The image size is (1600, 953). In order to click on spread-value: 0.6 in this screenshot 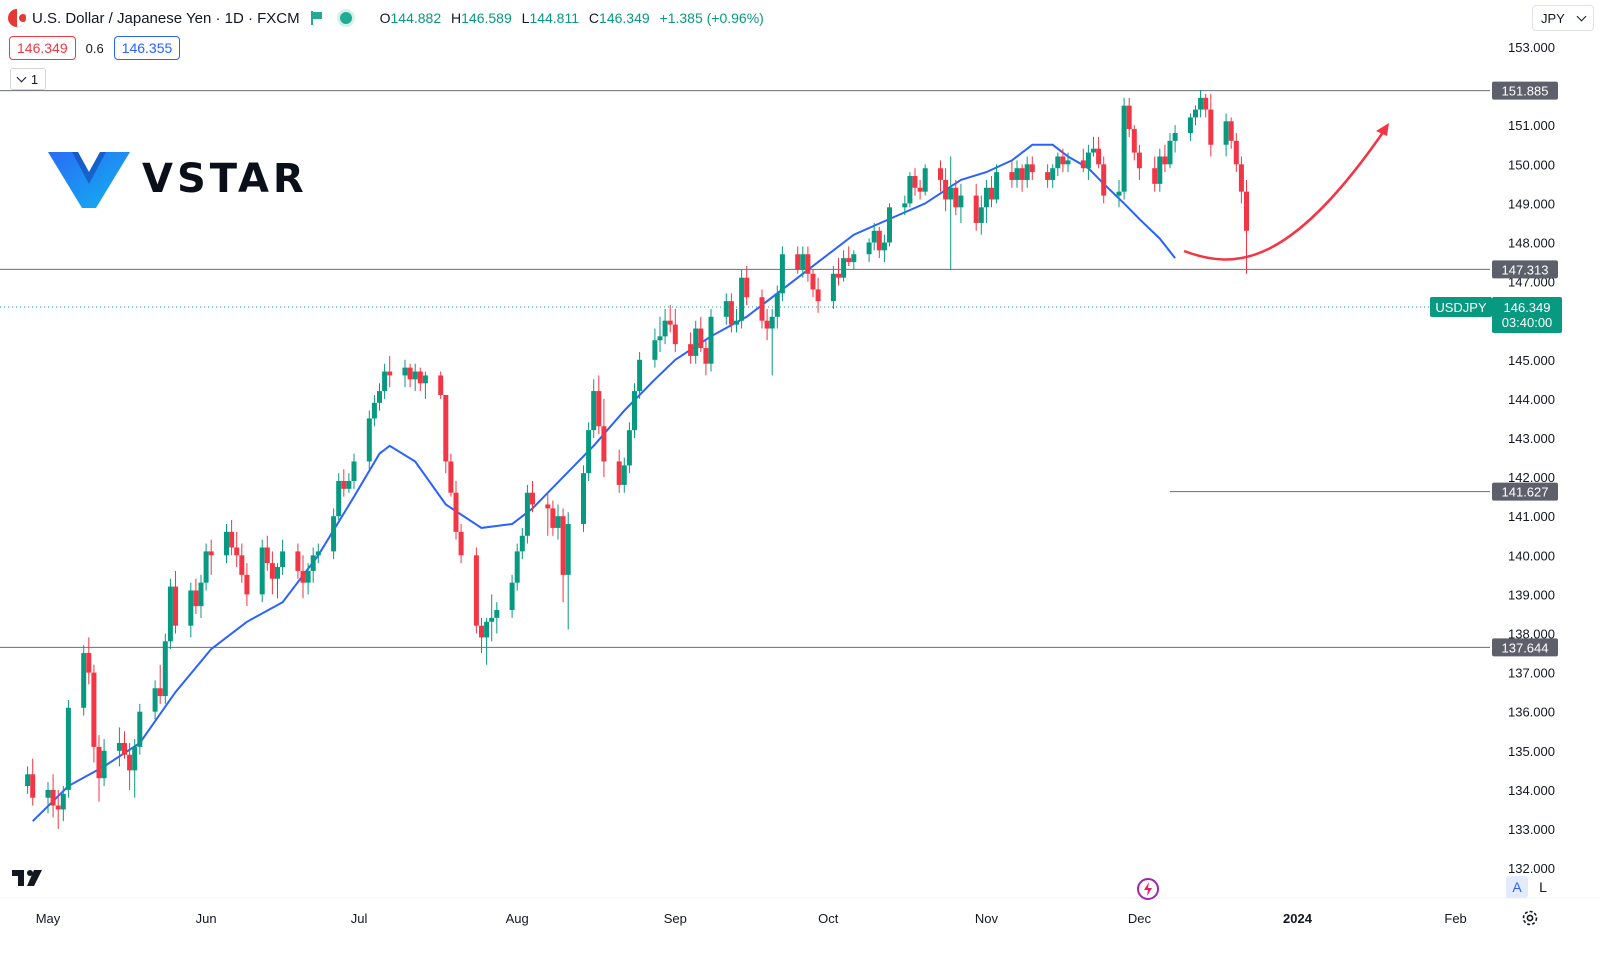, I will do `click(94, 48)`.